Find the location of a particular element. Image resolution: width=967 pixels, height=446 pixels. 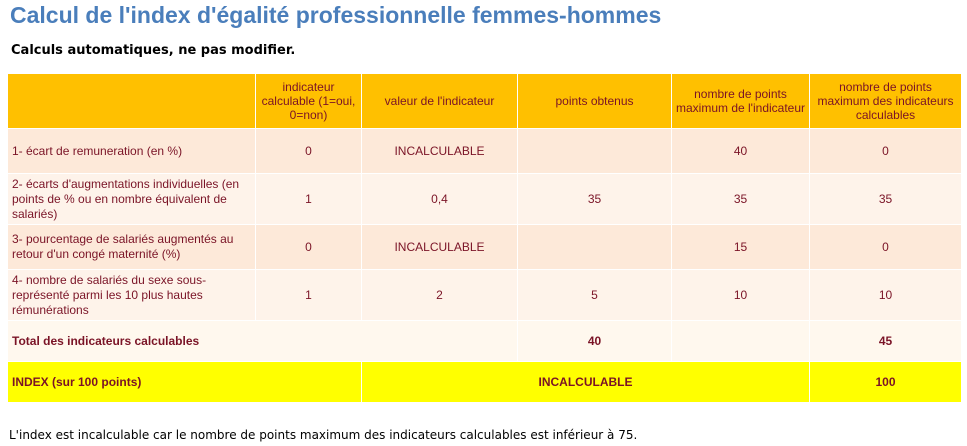

header-cell-blank is located at coordinates (131, 101).